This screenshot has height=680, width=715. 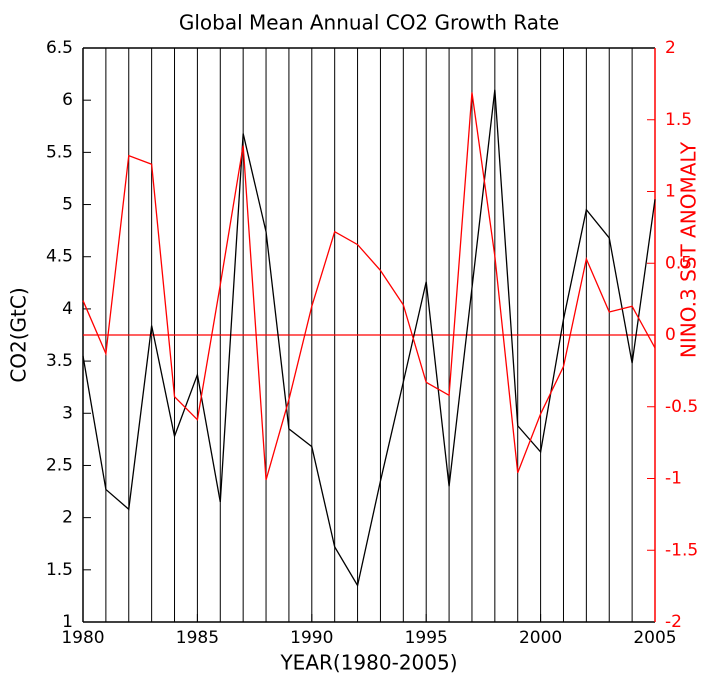 I want to click on y2-tick-label: 0, so click(x=670, y=335).